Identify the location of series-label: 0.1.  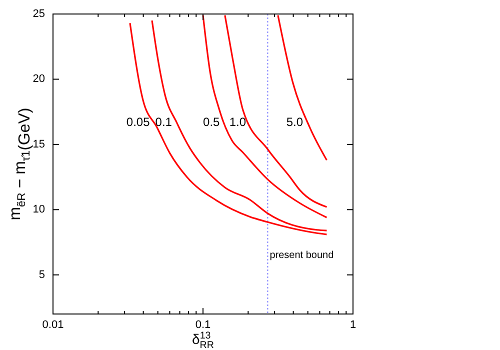
(163, 122).